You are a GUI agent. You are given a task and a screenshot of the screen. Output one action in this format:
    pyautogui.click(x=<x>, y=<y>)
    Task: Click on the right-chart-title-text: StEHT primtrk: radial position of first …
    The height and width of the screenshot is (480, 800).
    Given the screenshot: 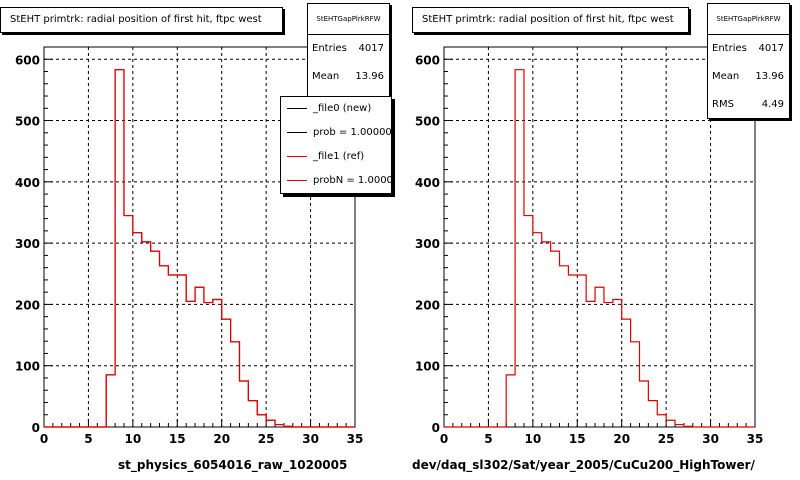 What is the action you would take?
    pyautogui.click(x=548, y=19)
    